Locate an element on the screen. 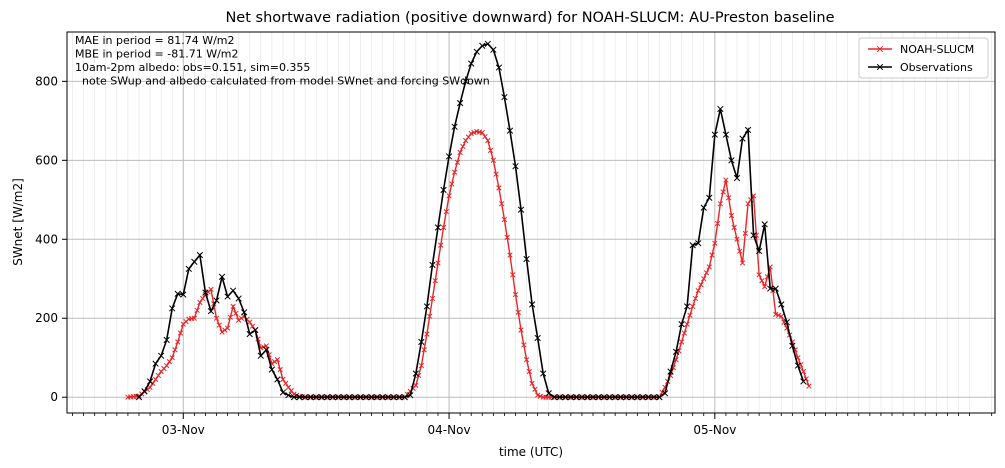 This screenshot has width=1005, height=468. legend: NOAH-SLUCM Observations is located at coordinates (923, 58).